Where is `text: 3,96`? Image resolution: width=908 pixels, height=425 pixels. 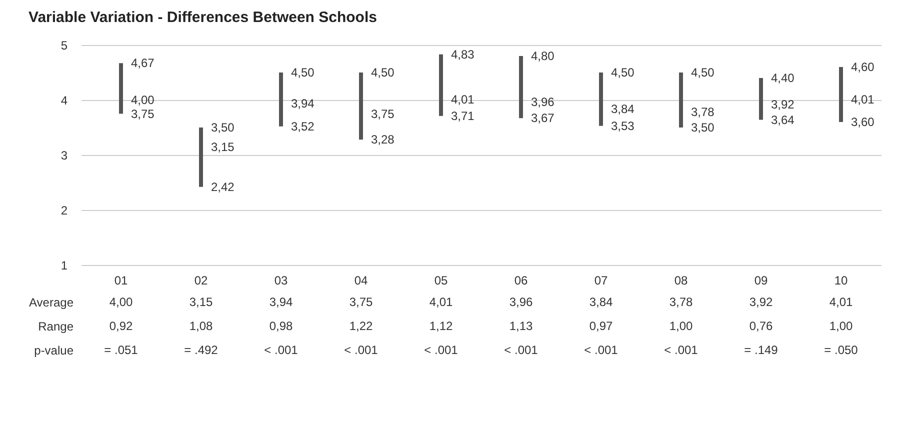
text: 3,96 is located at coordinates (521, 302).